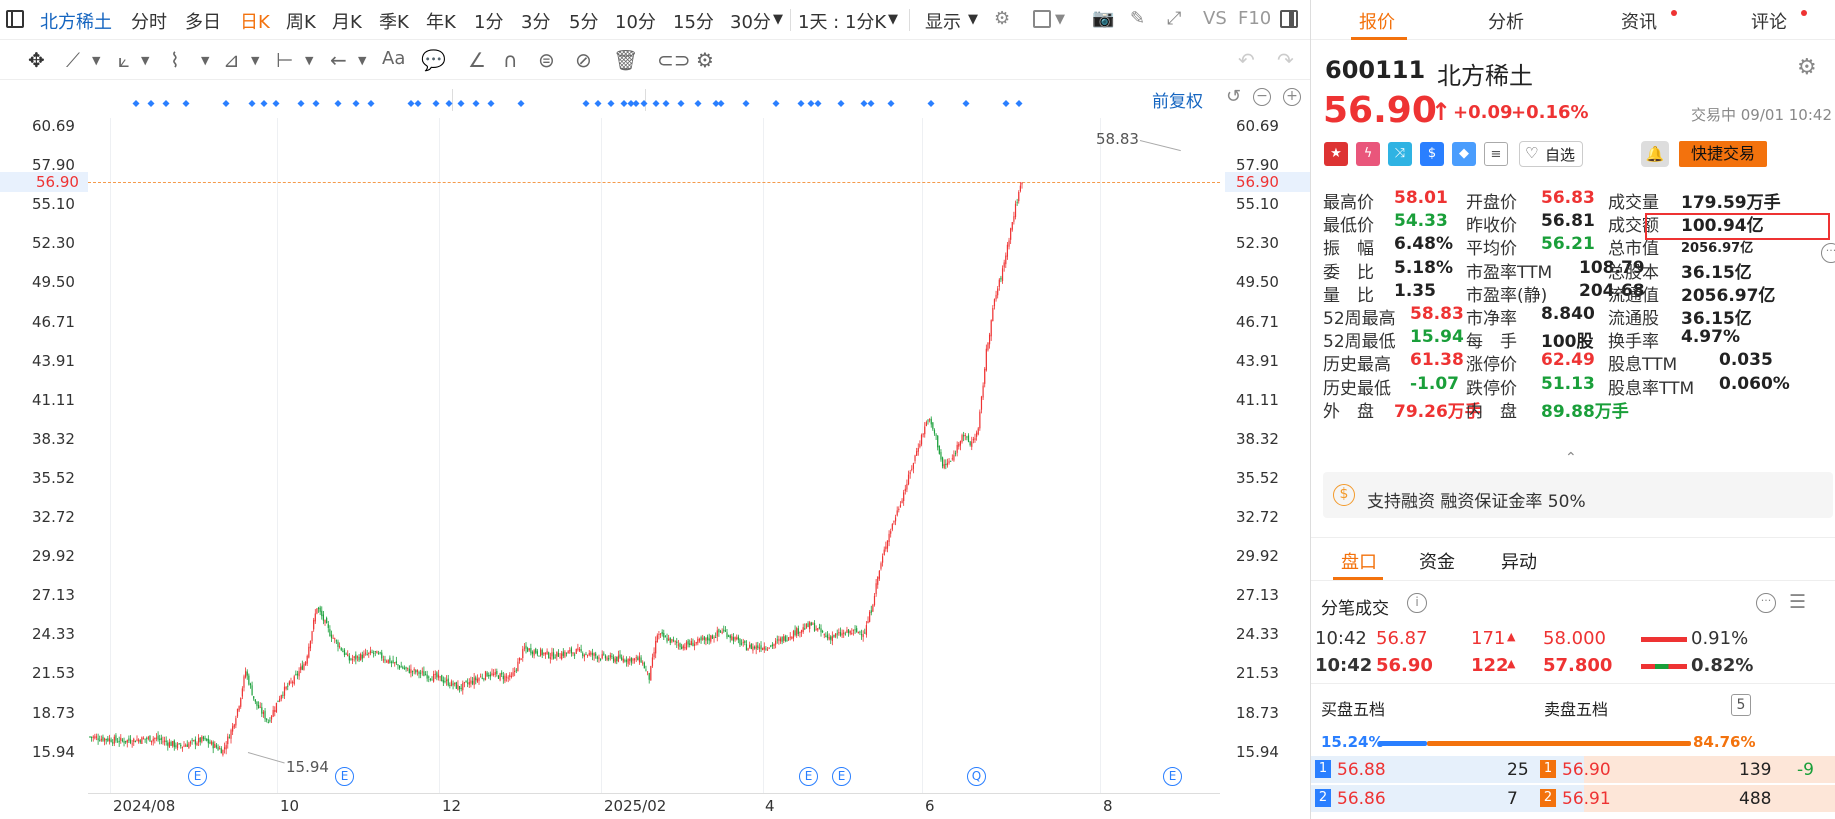 The height and width of the screenshot is (819, 1835). I want to click on period-tab: 10分, so click(635, 22).